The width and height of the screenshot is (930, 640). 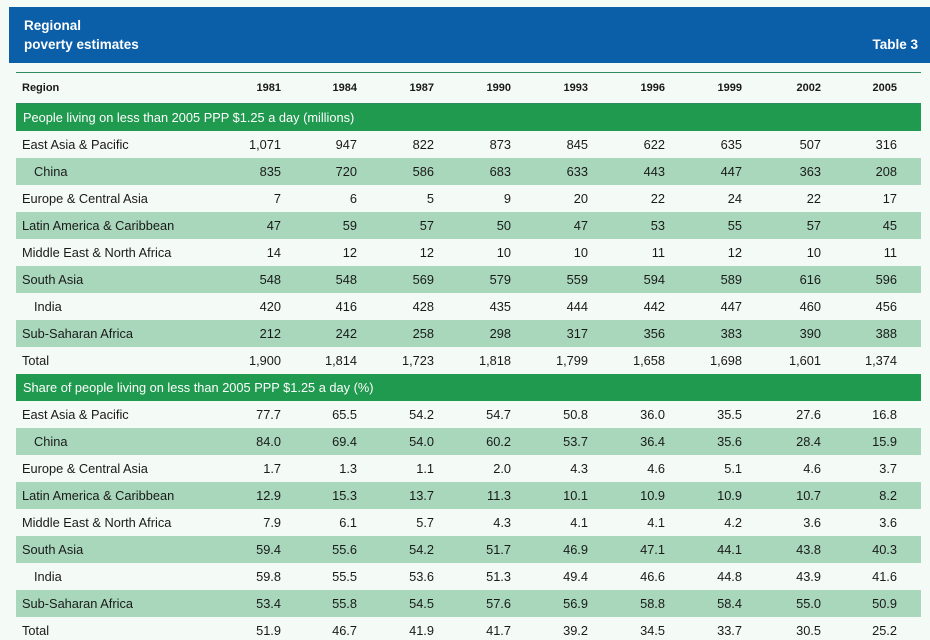 I want to click on column-header-year: 2002, so click(x=808, y=88).